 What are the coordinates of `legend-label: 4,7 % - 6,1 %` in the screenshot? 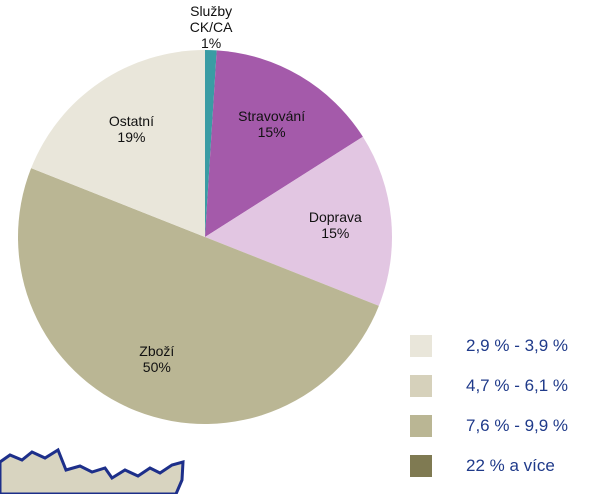 It's located at (517, 385).